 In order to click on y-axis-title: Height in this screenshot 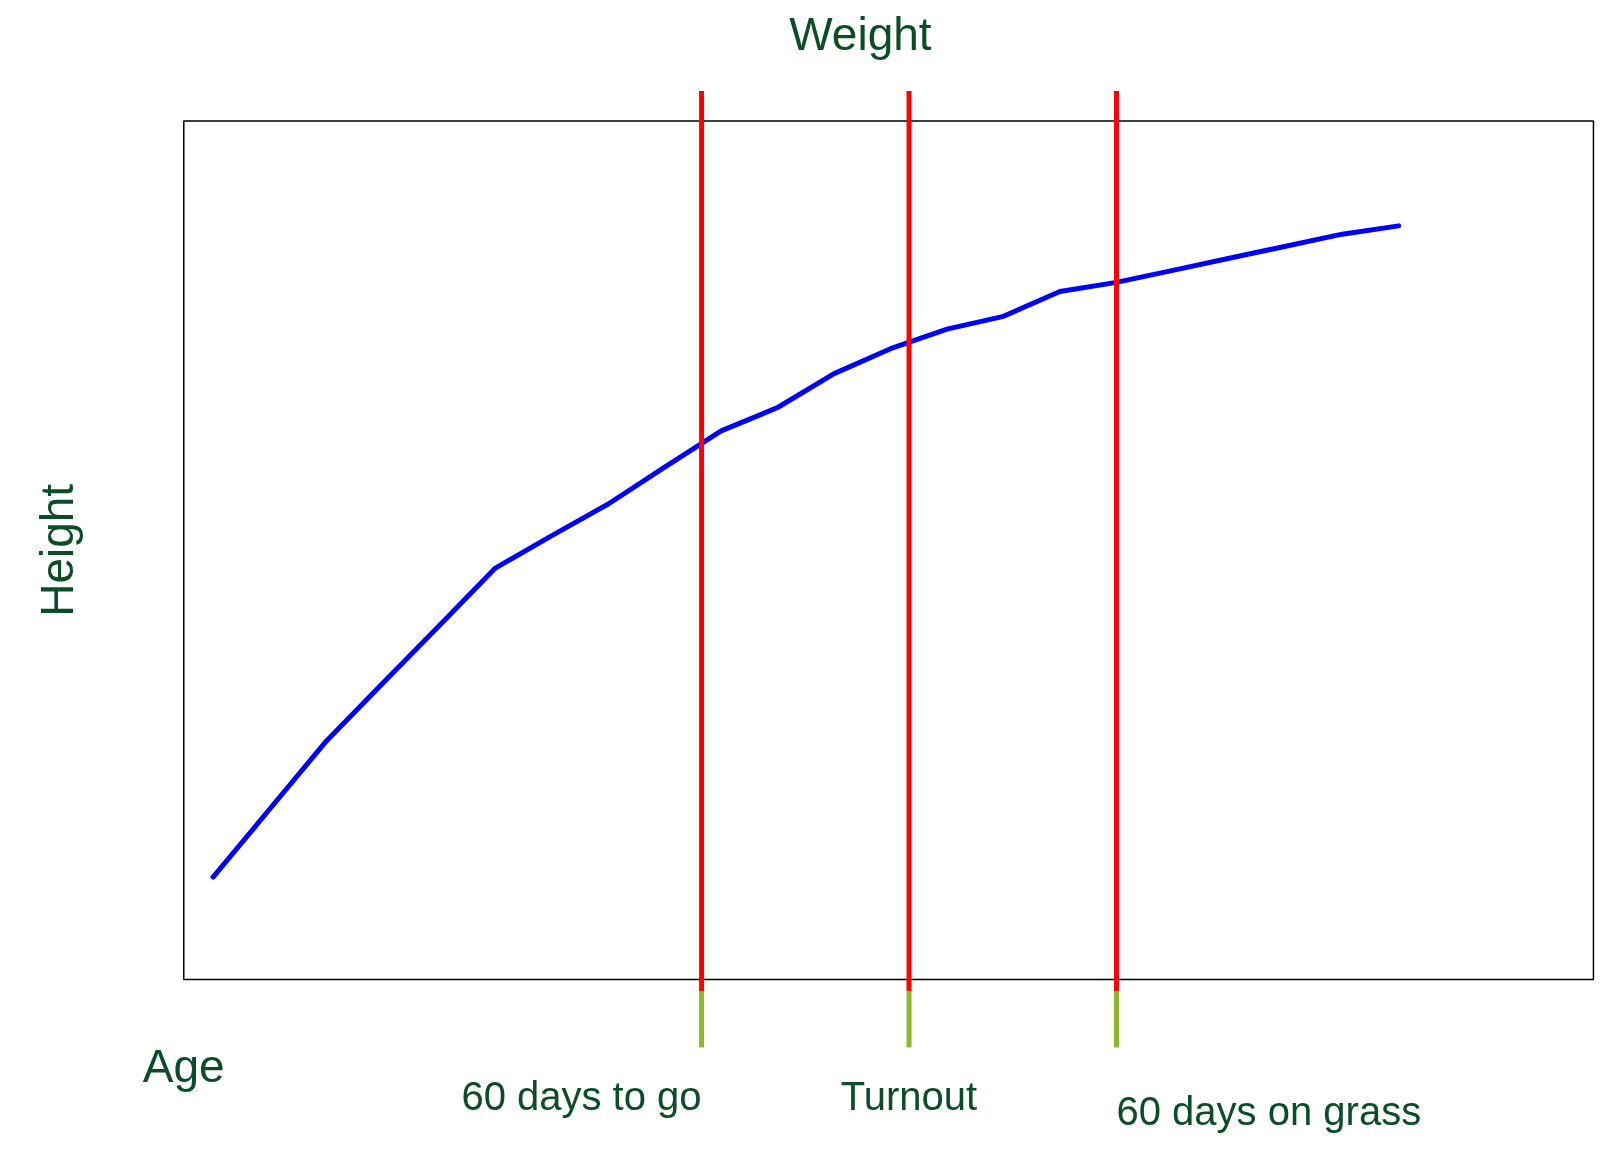, I will do `click(56, 550)`.